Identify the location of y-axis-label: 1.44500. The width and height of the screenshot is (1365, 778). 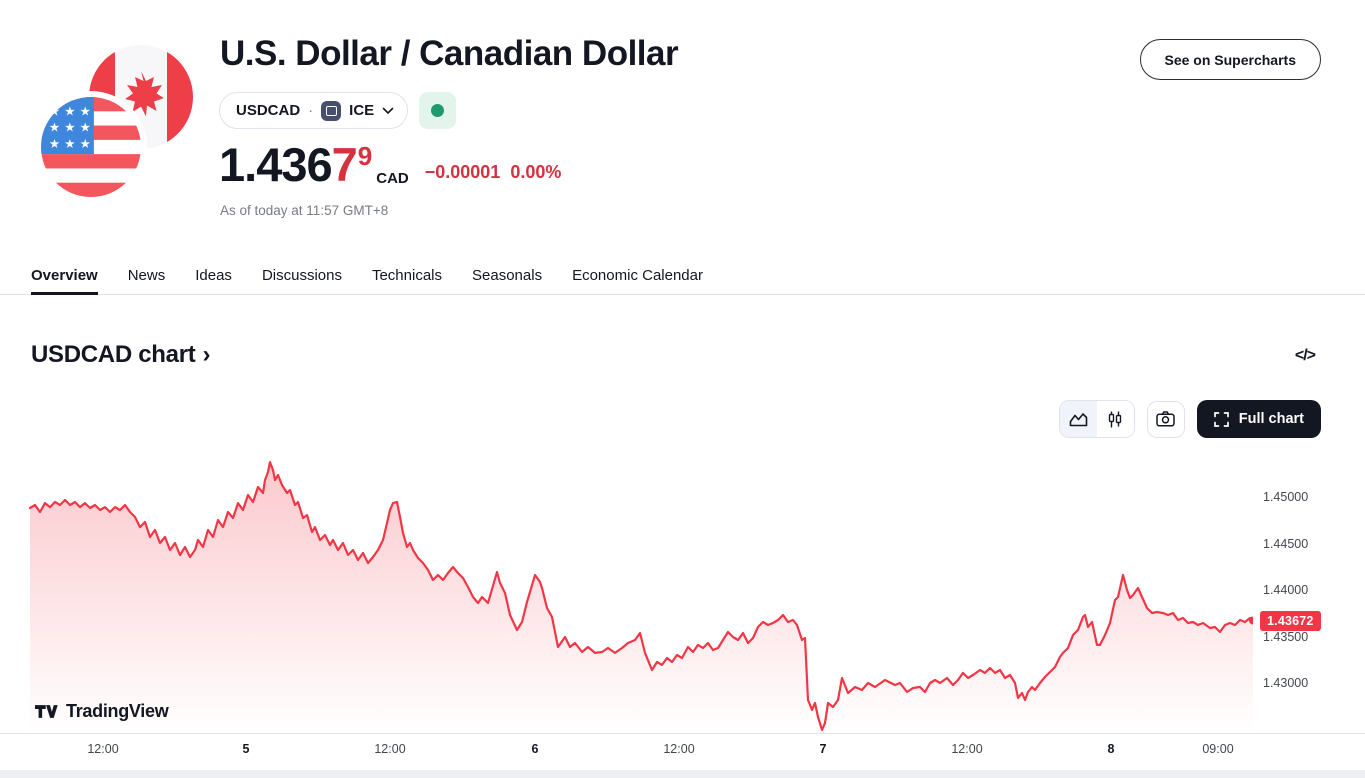
(1286, 543).